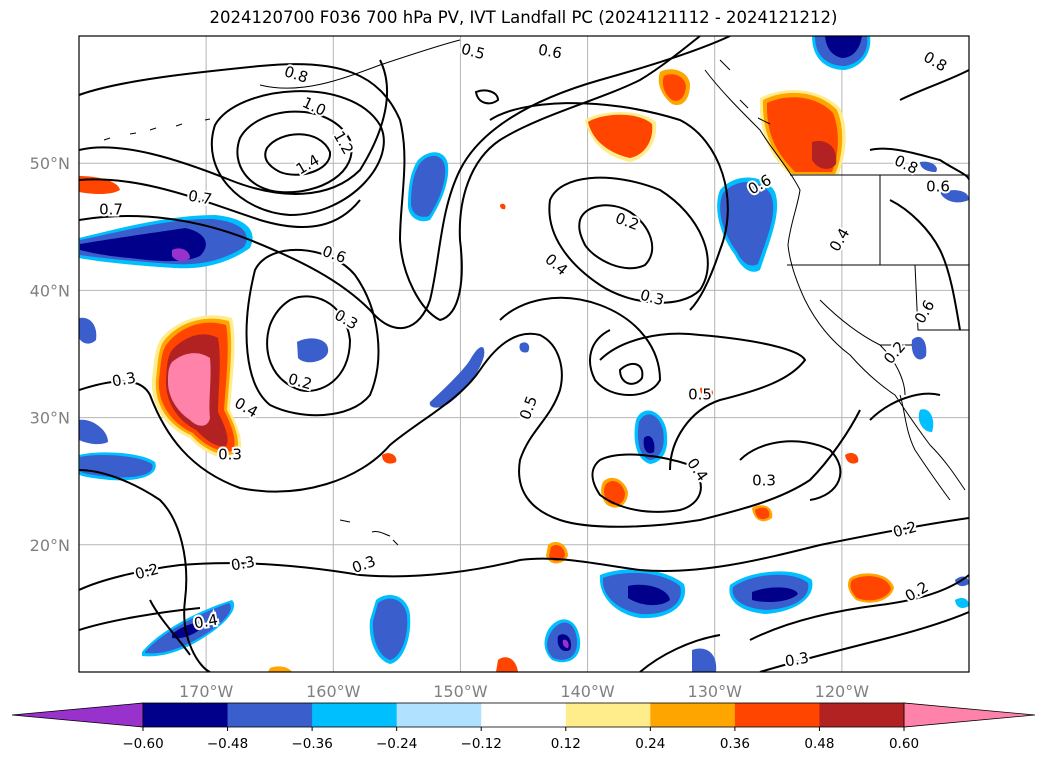 This screenshot has width=1047, height=765. What do you see at coordinates (566, 744) in the screenshot?
I see `colorbar-tick-label: 0.12` at bounding box center [566, 744].